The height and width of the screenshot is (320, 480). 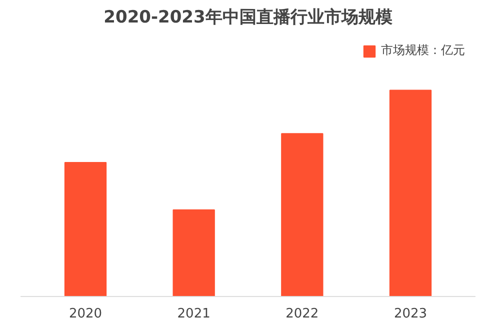 What do you see at coordinates (85, 313) in the screenshot?
I see `x-tick-label: 2020` at bounding box center [85, 313].